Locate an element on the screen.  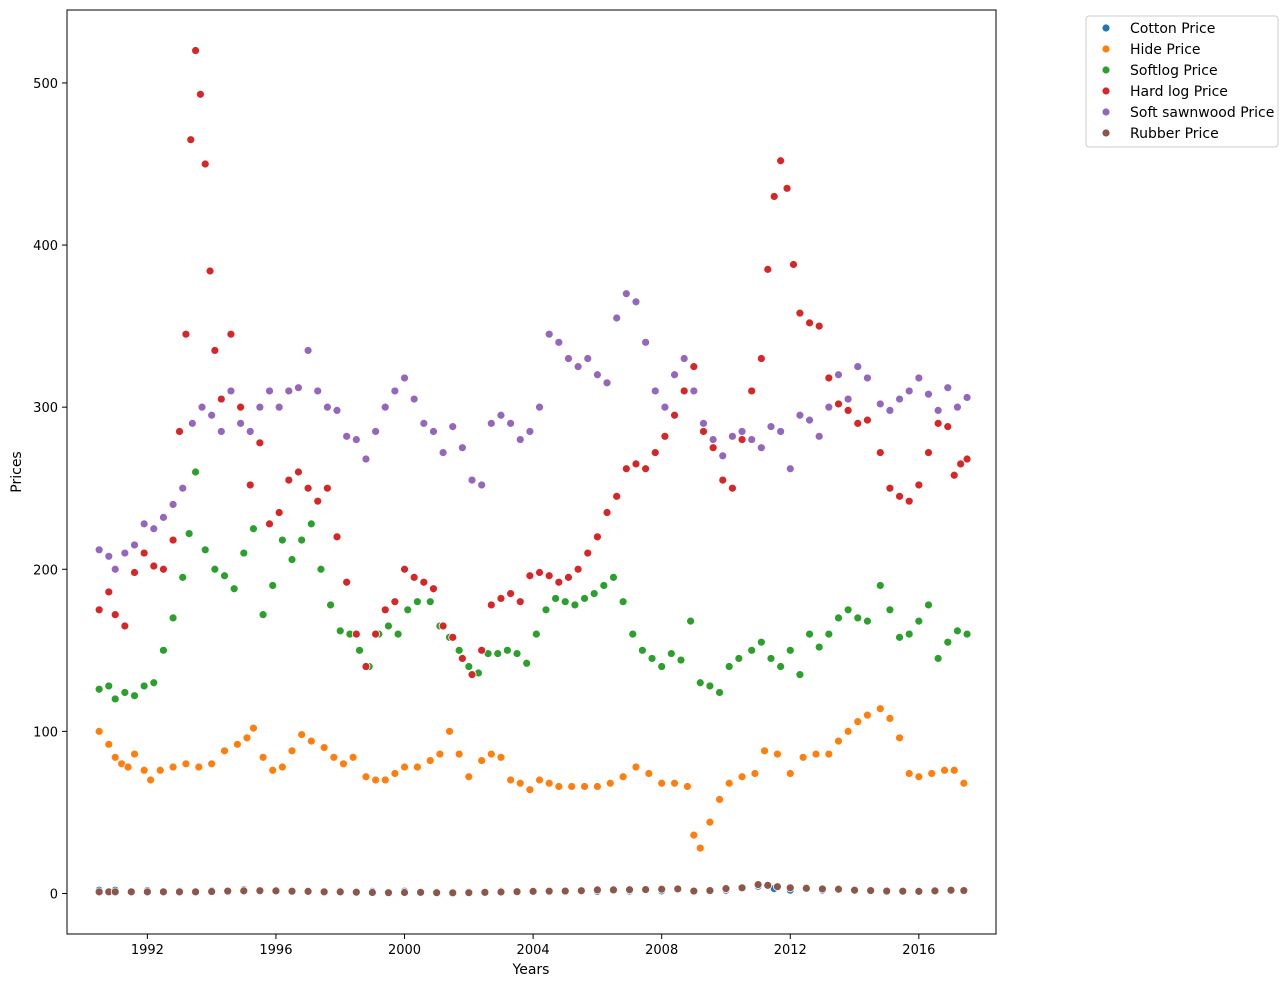
y-tick-label: 200 is located at coordinates (45, 570).